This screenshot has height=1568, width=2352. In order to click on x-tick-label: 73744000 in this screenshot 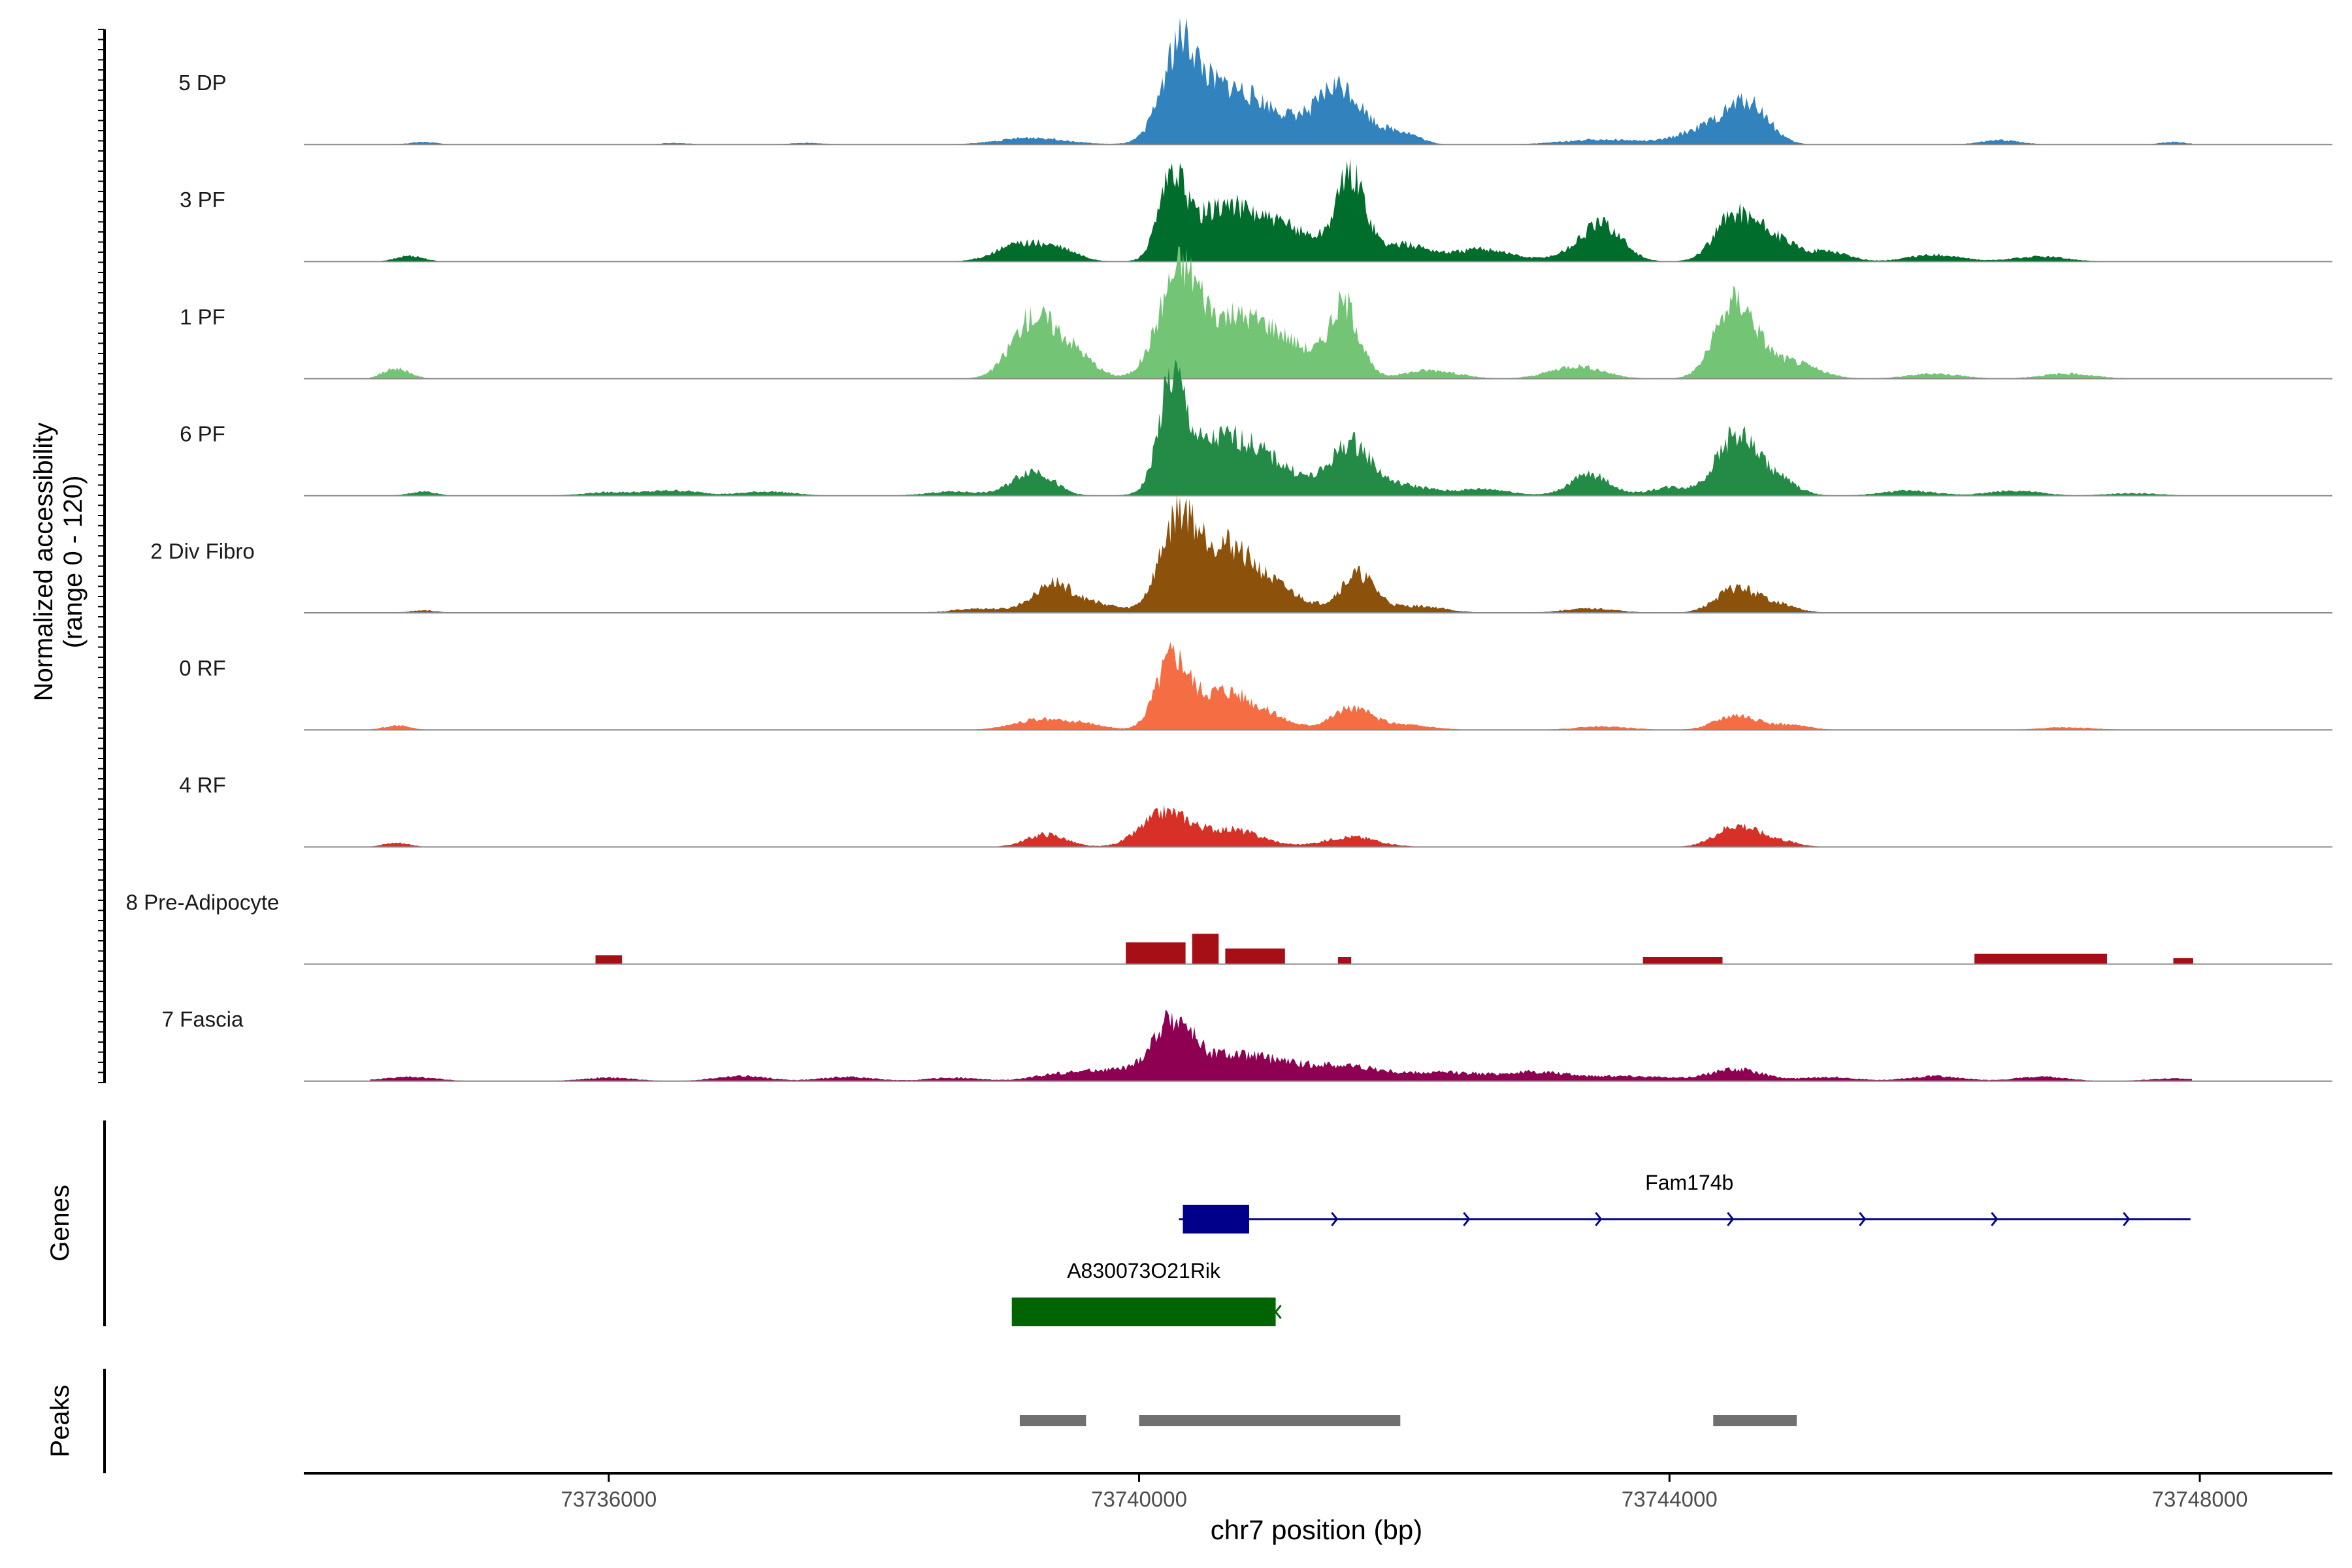, I will do `click(1670, 1499)`.